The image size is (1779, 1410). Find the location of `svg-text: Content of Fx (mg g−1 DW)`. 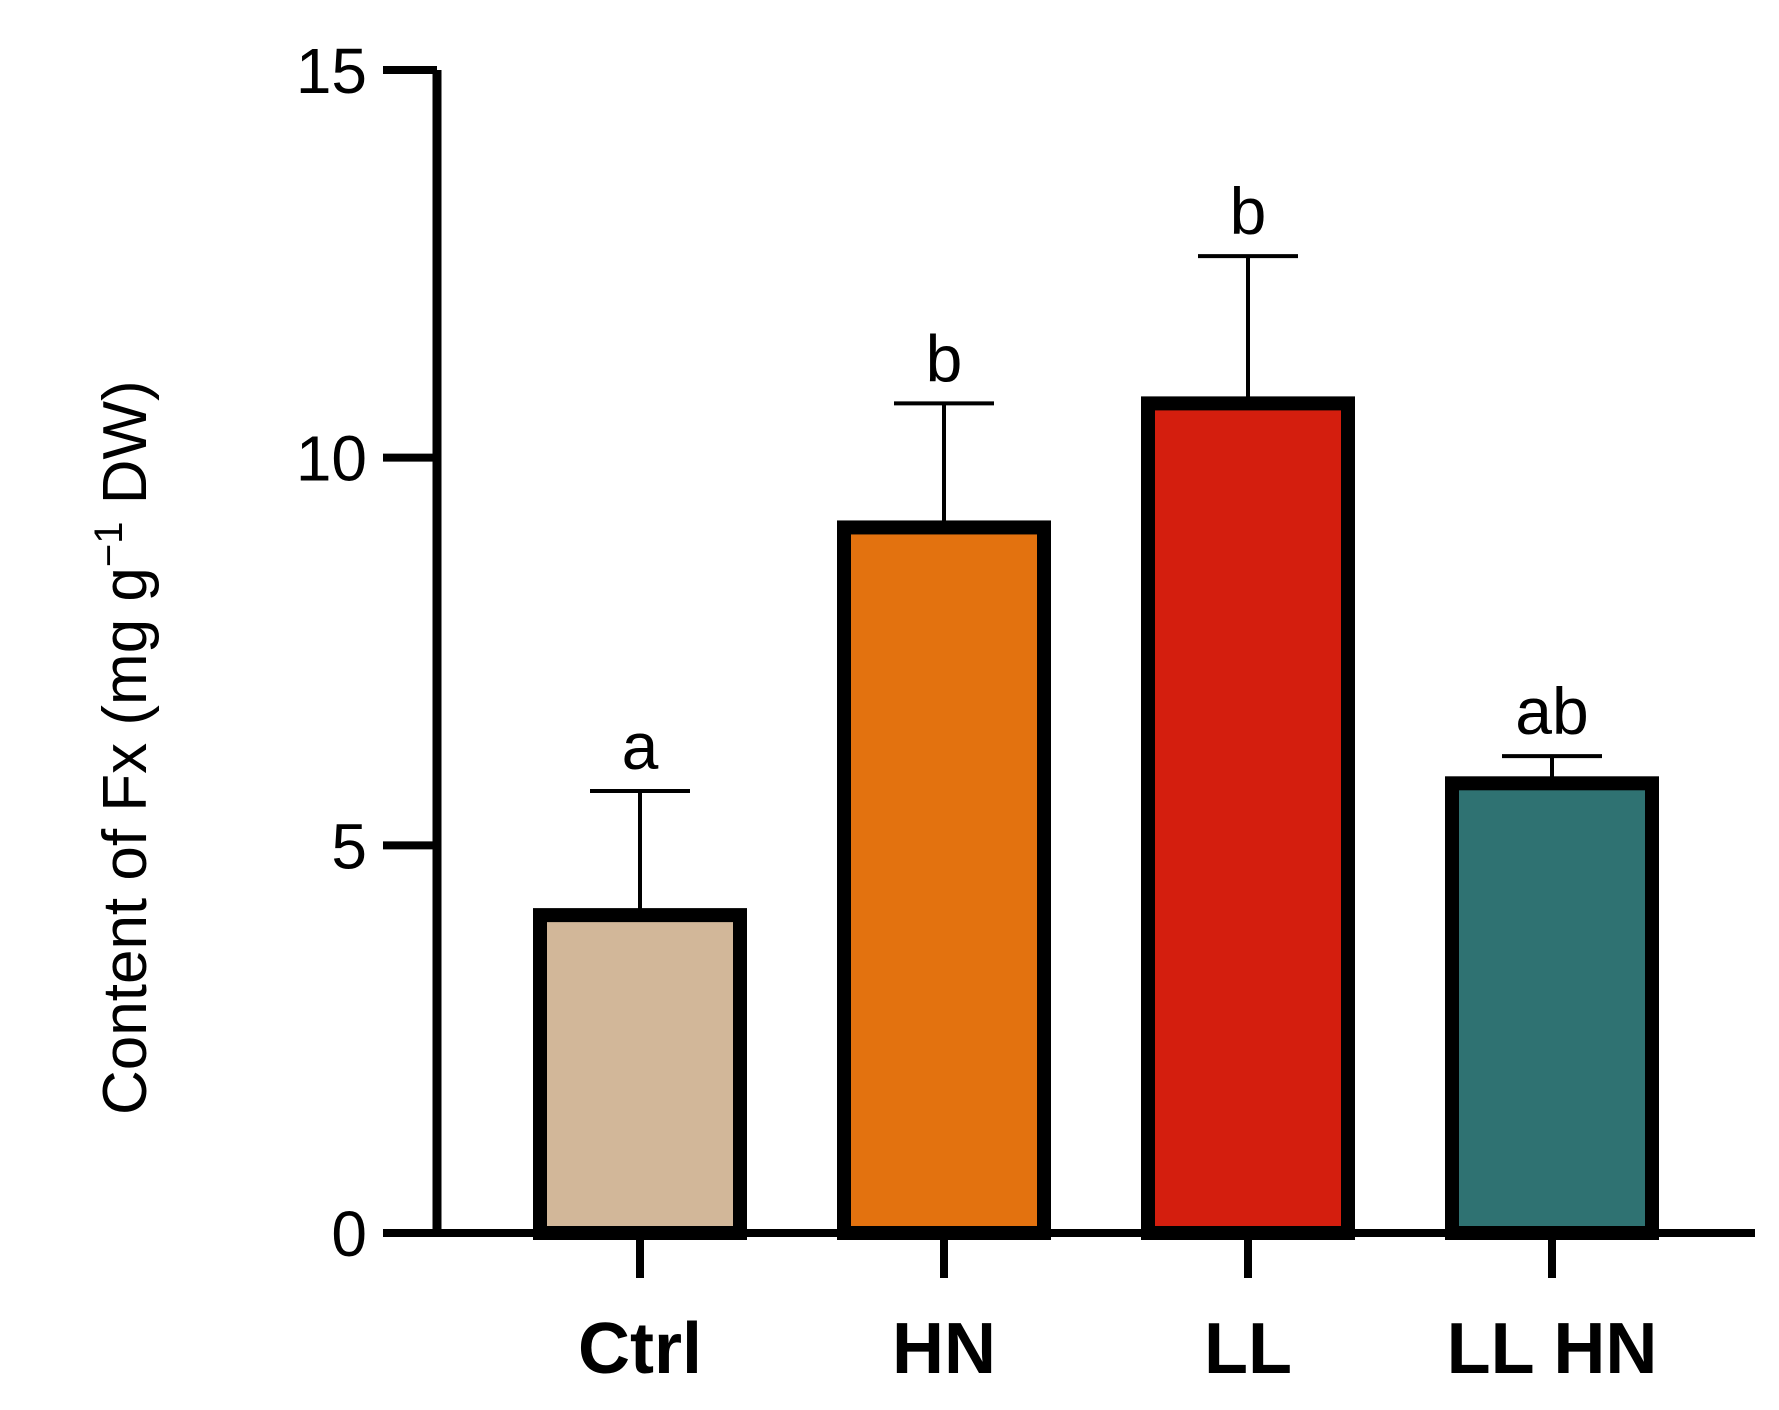

svg-text: Content of Fx (mg g−1 DW) is located at coordinates (123, 747).